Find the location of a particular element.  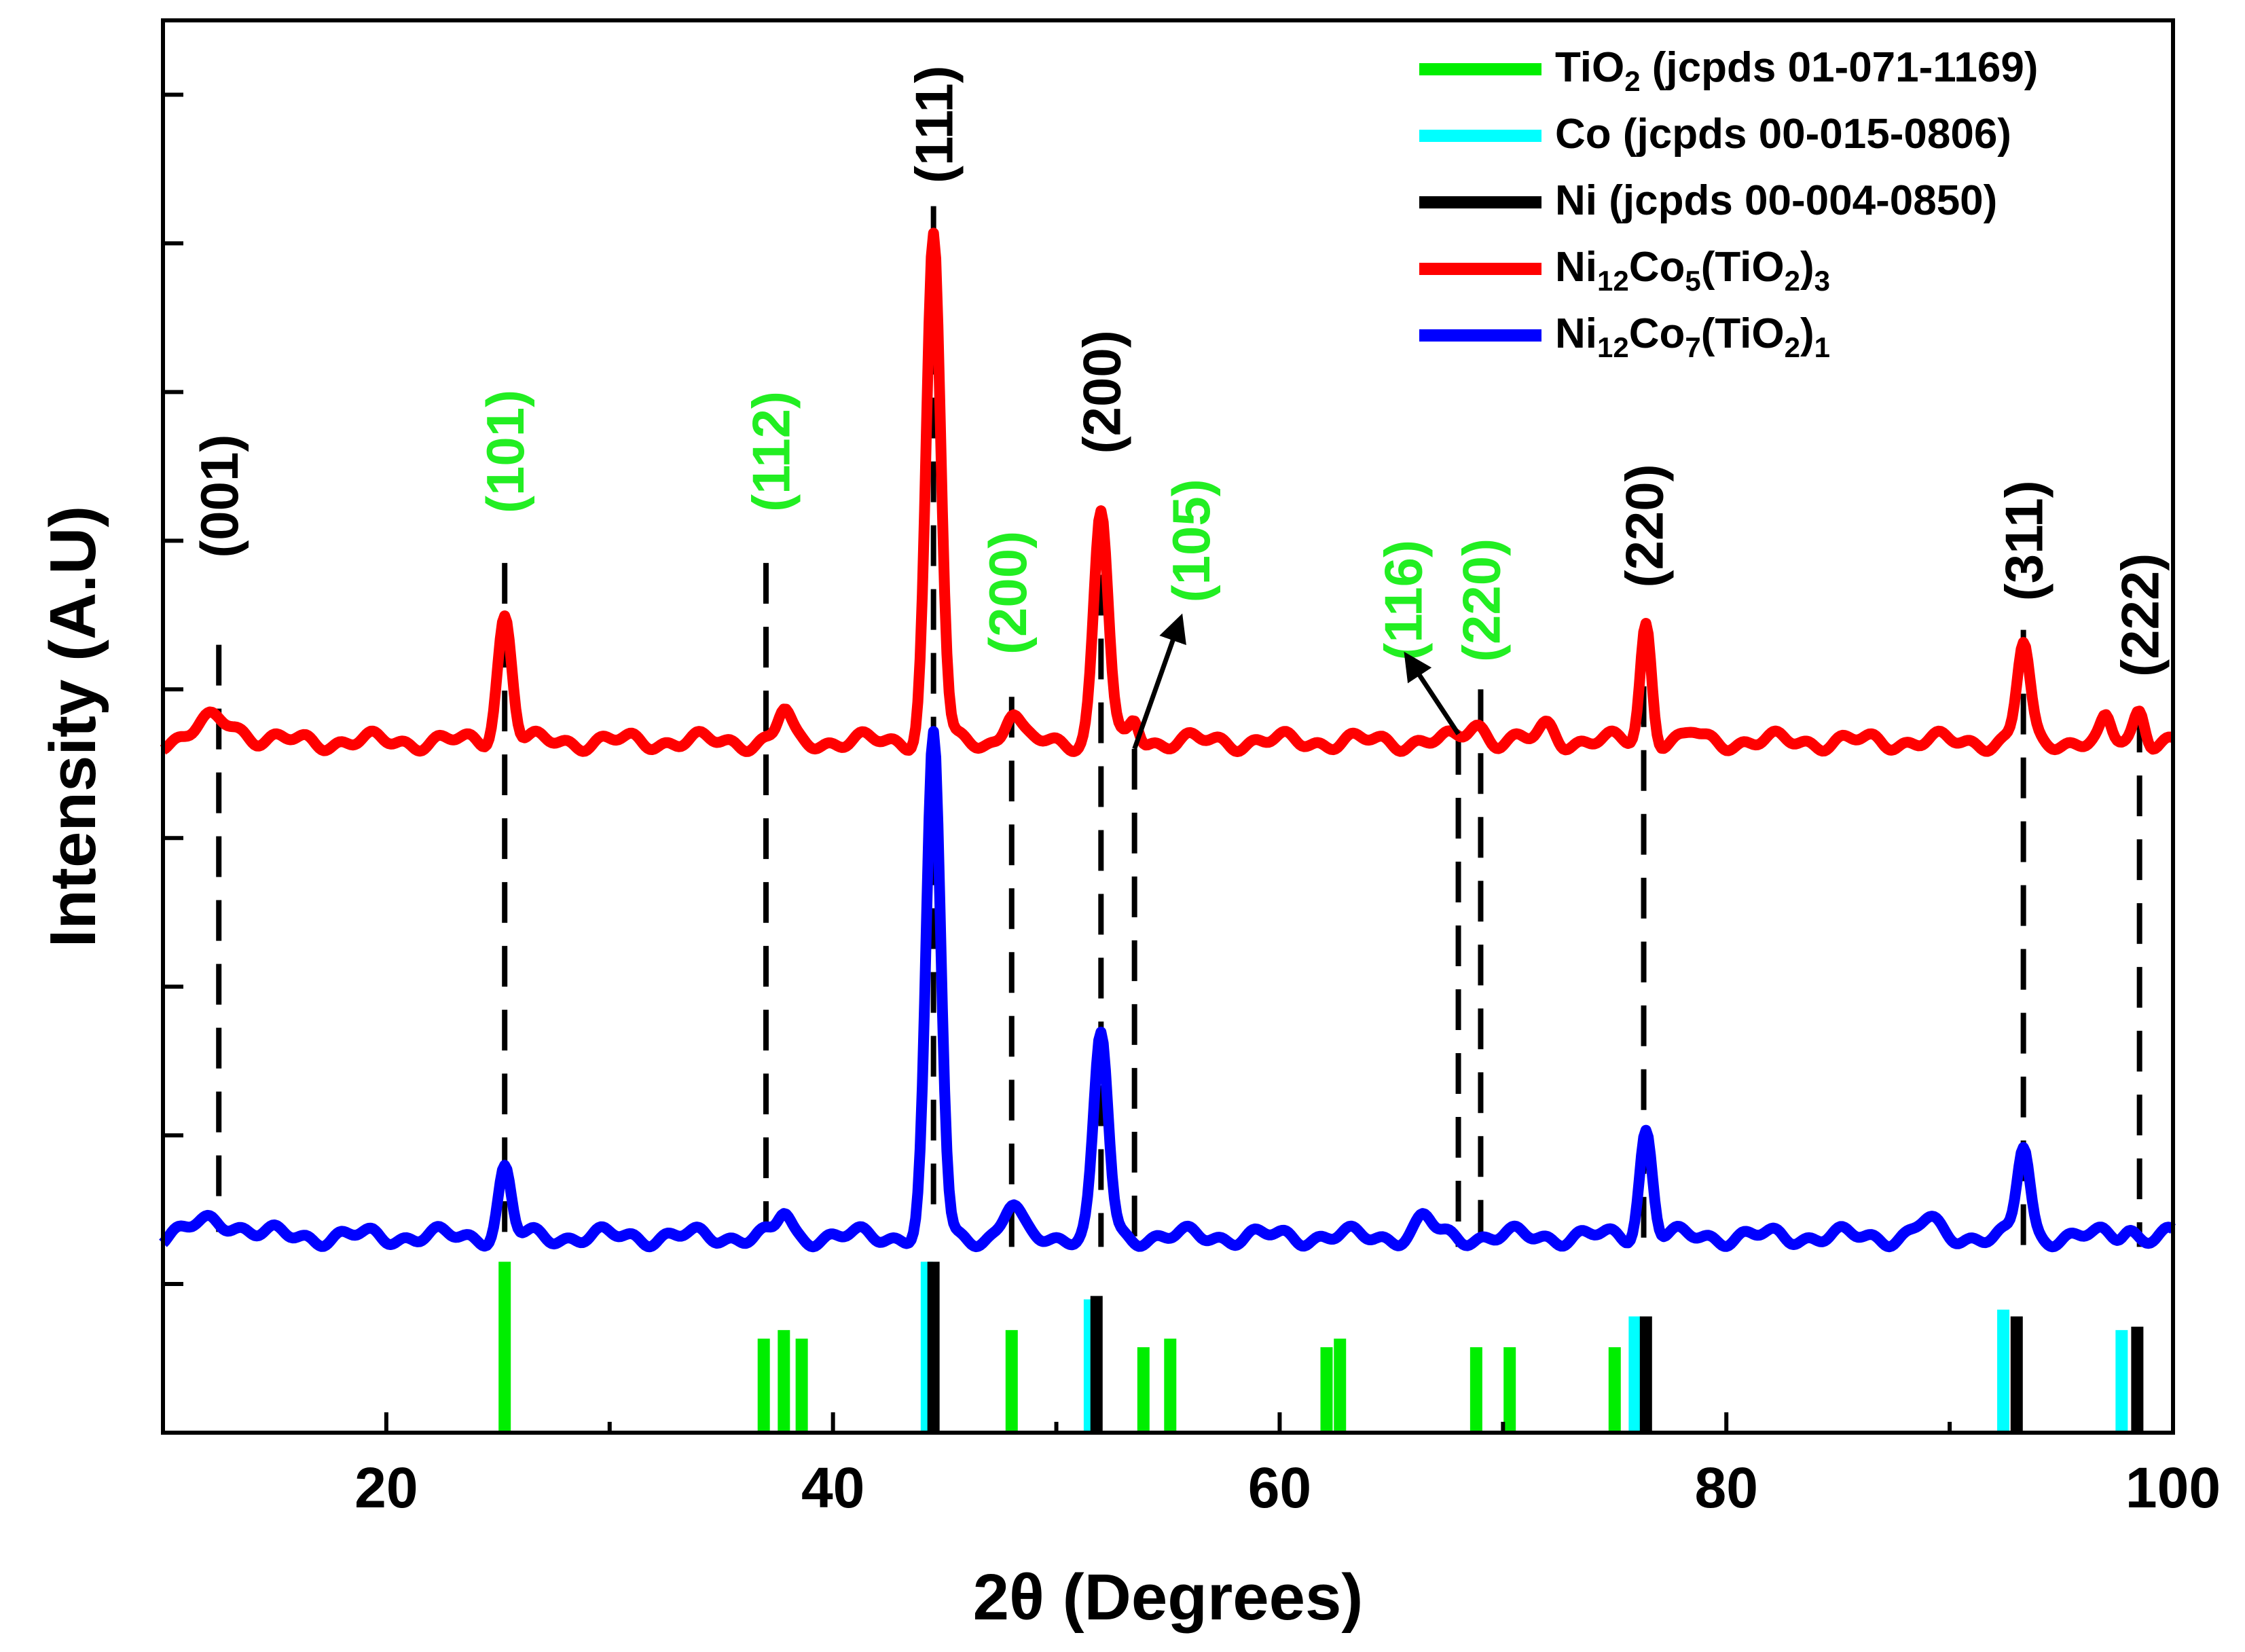

hkl-label: (111) is located at coordinates (935, 125).